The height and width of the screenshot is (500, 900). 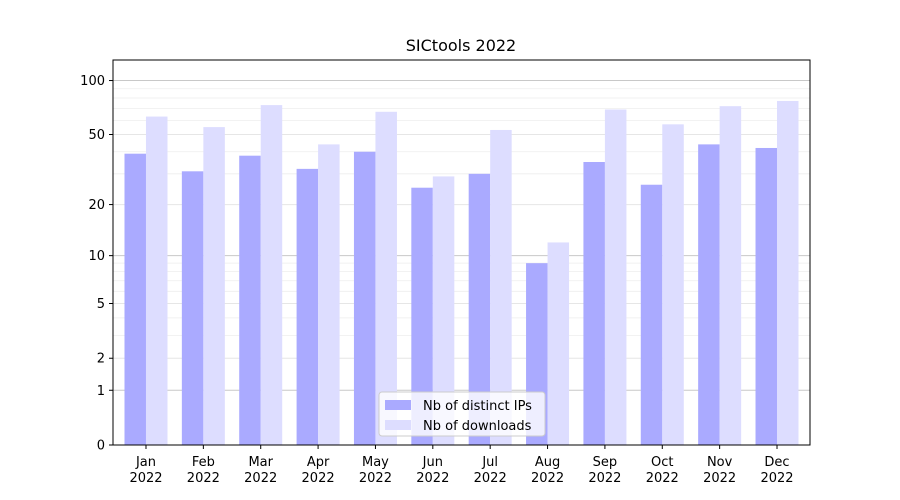 I want to click on y-tick-label: 100, so click(x=92, y=81).